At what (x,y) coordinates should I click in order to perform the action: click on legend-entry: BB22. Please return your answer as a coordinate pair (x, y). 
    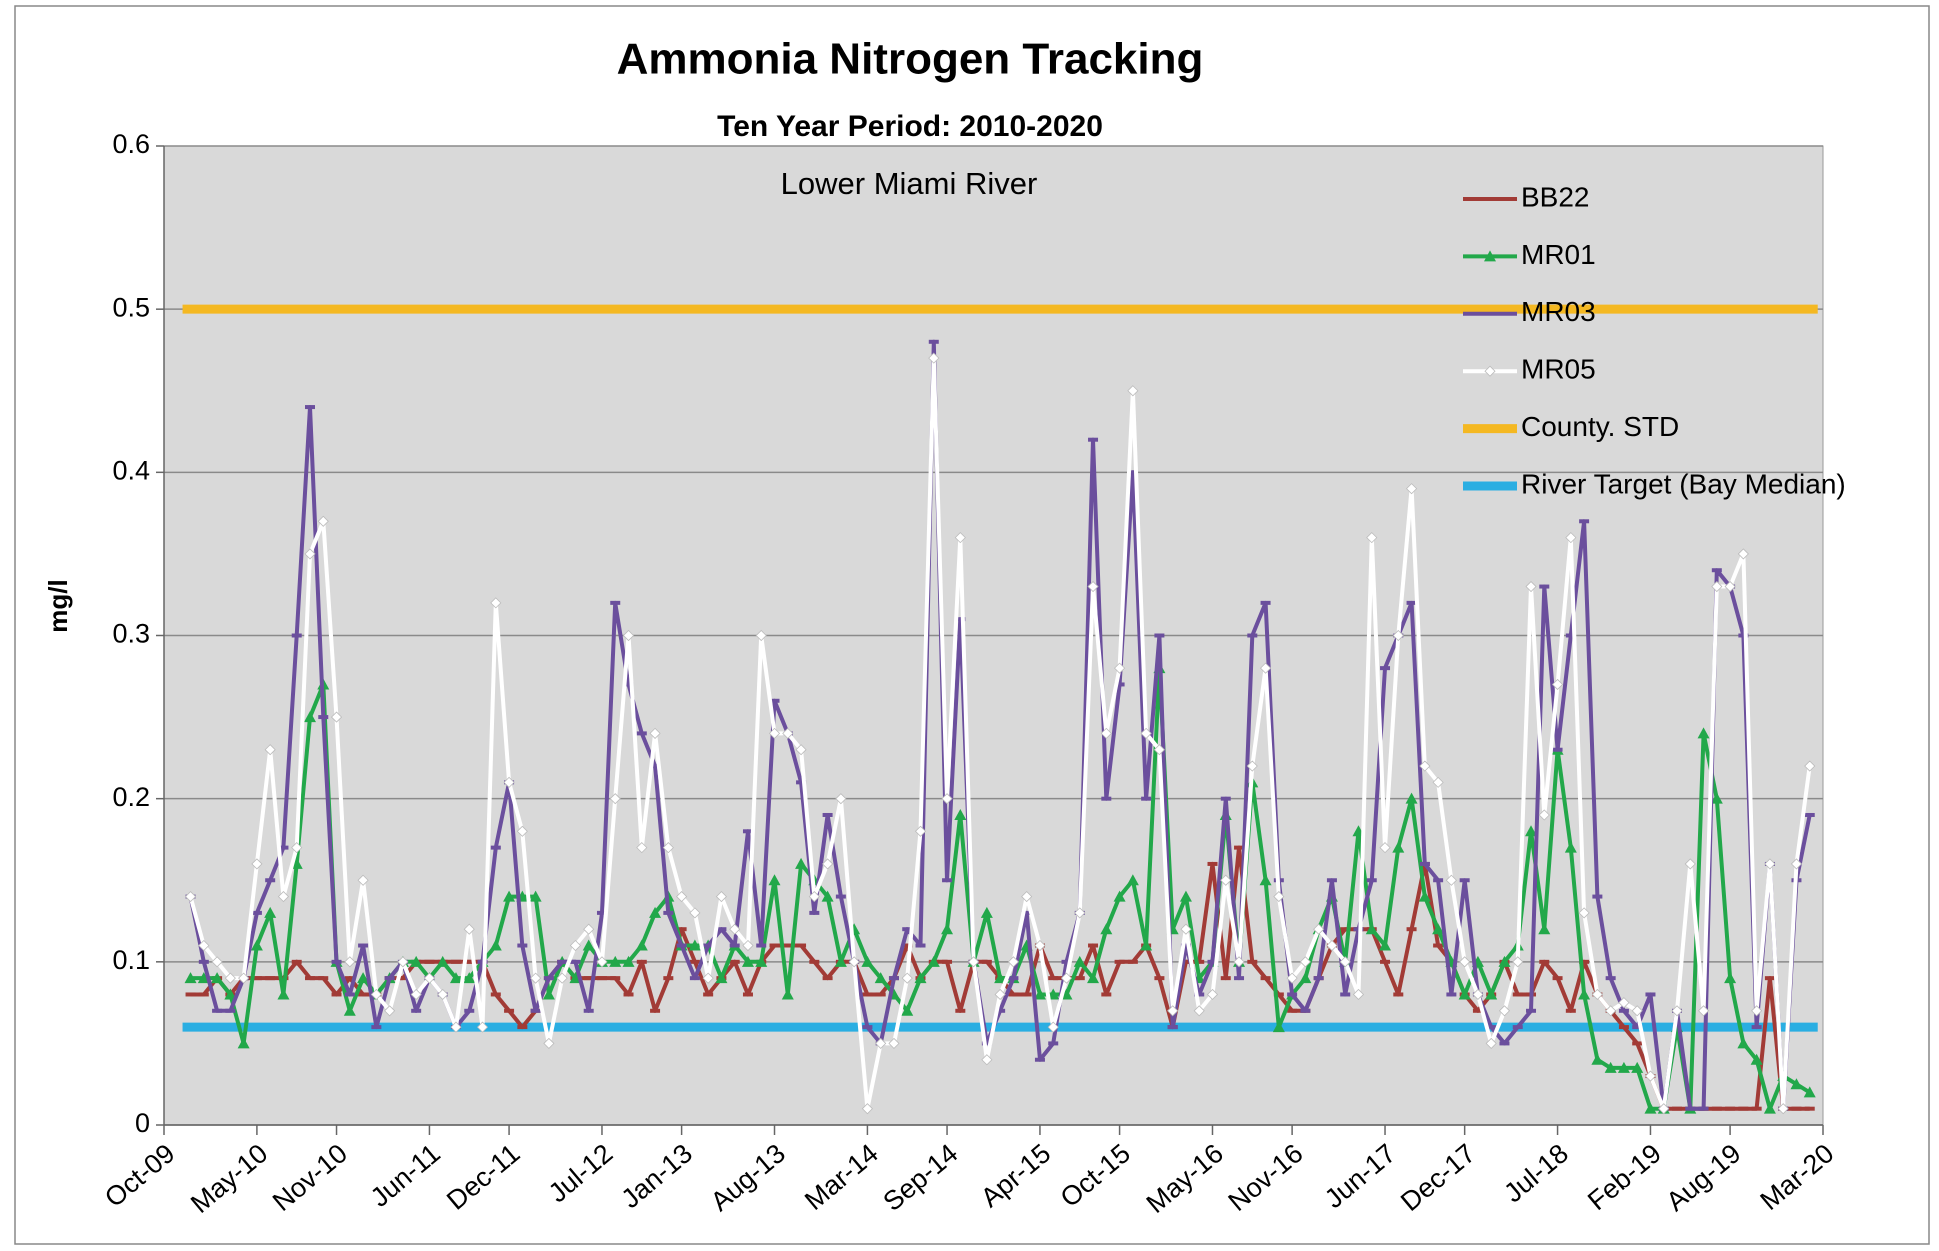
    Looking at the image, I should click on (1526, 196).